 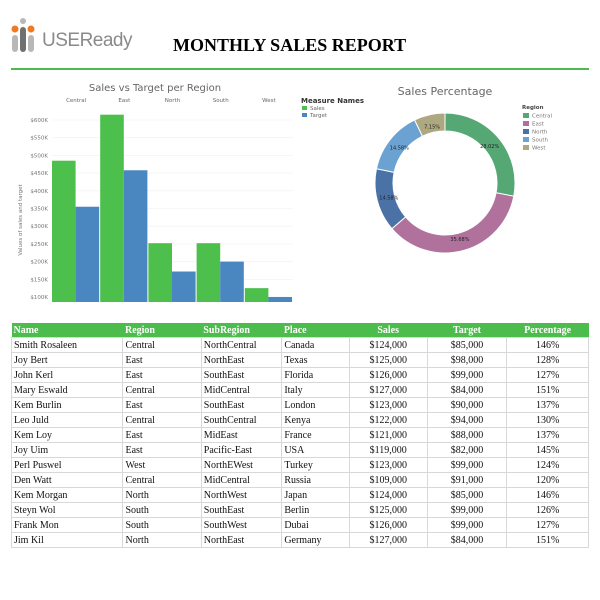 I want to click on cell-sales: $122,000, so click(x=388, y=420).